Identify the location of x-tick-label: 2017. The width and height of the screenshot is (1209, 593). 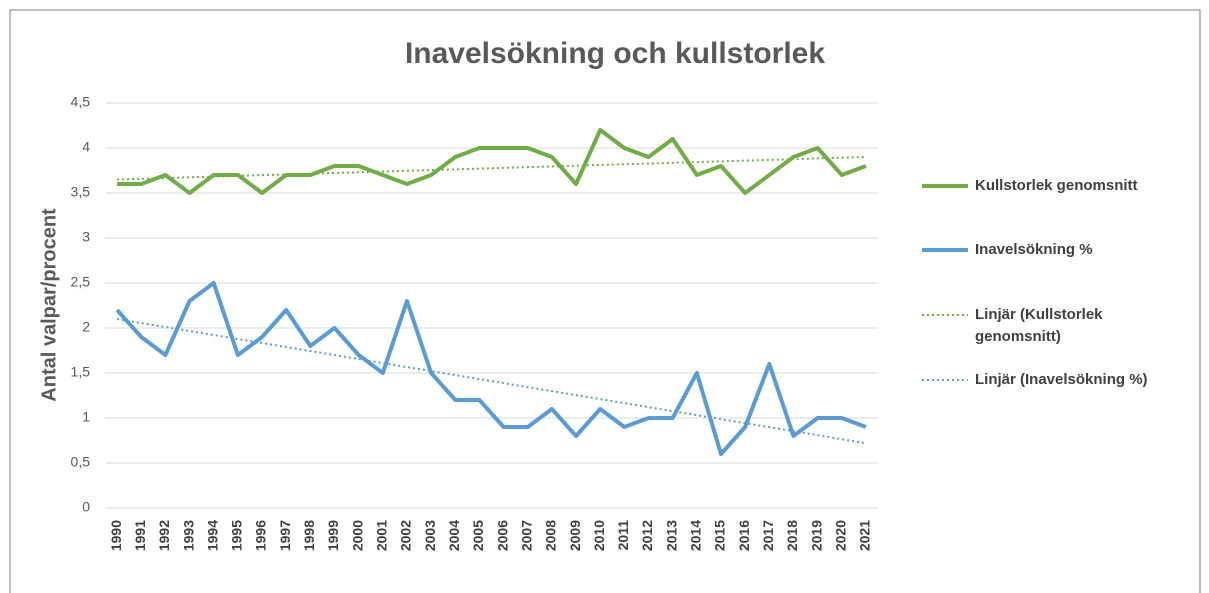
(768, 535).